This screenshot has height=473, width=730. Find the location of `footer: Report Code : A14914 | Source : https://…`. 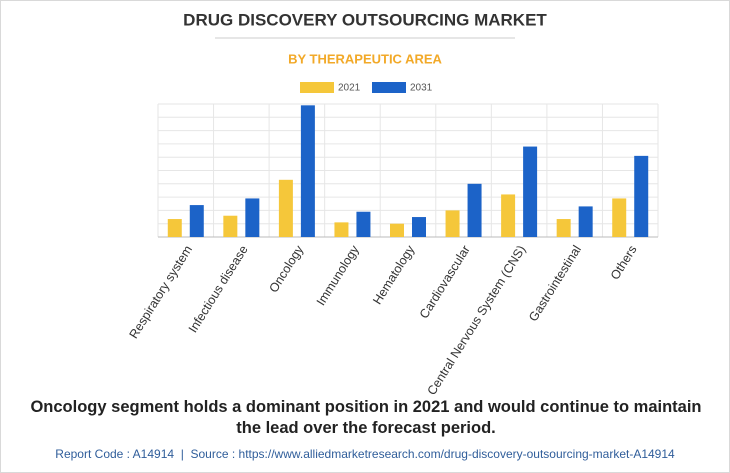

footer: Report Code : A14914 | Source : https://… is located at coordinates (365, 454).